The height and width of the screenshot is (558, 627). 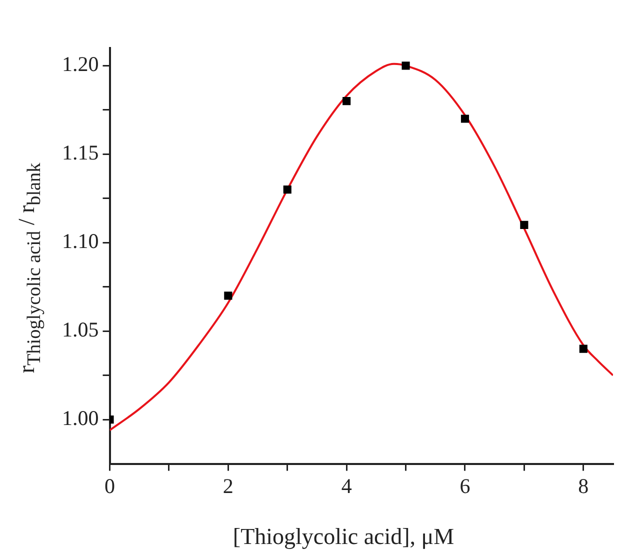 What do you see at coordinates (465, 486) in the screenshot?
I see `x-tick-label: 6` at bounding box center [465, 486].